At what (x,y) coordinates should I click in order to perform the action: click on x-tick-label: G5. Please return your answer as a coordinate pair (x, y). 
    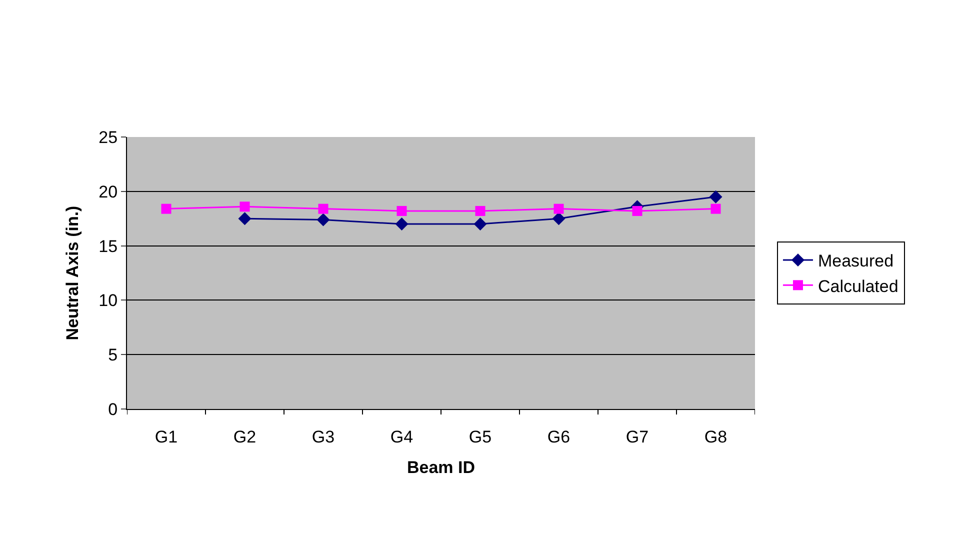
    Looking at the image, I should click on (480, 436).